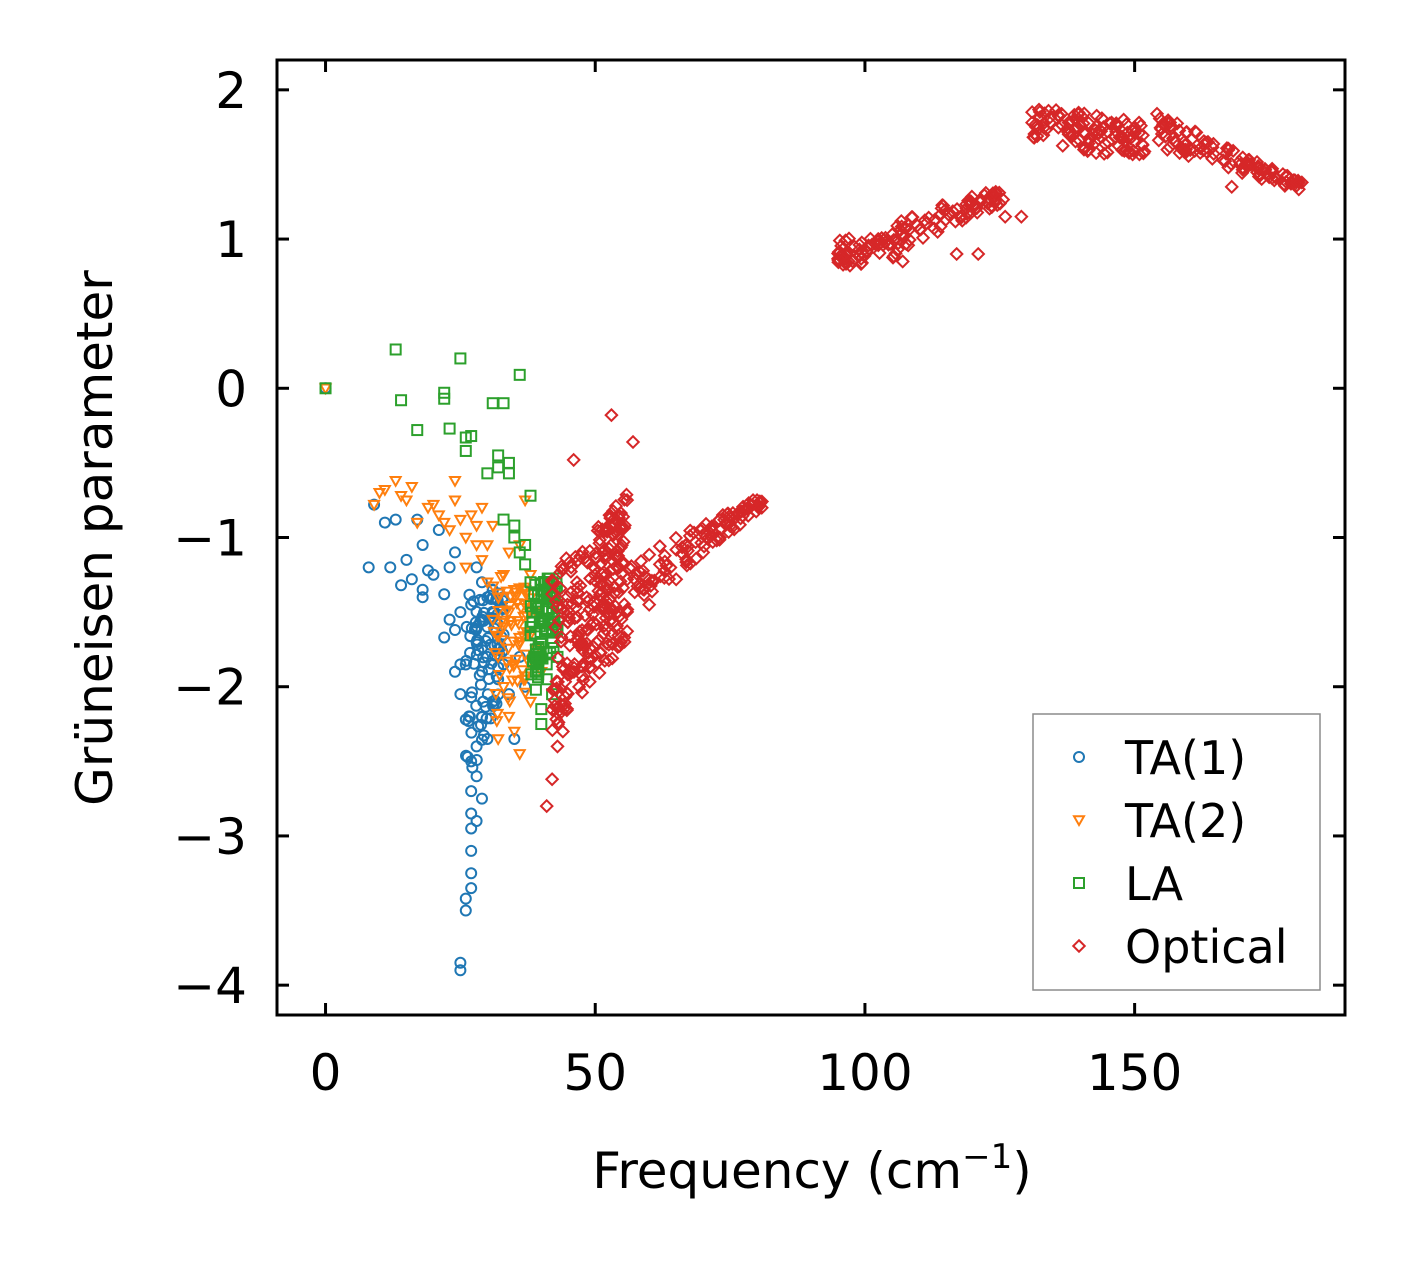 This screenshot has width=1406, height=1264. I want to click on y-axis-label: Grüneisen parameter, so click(95, 538).